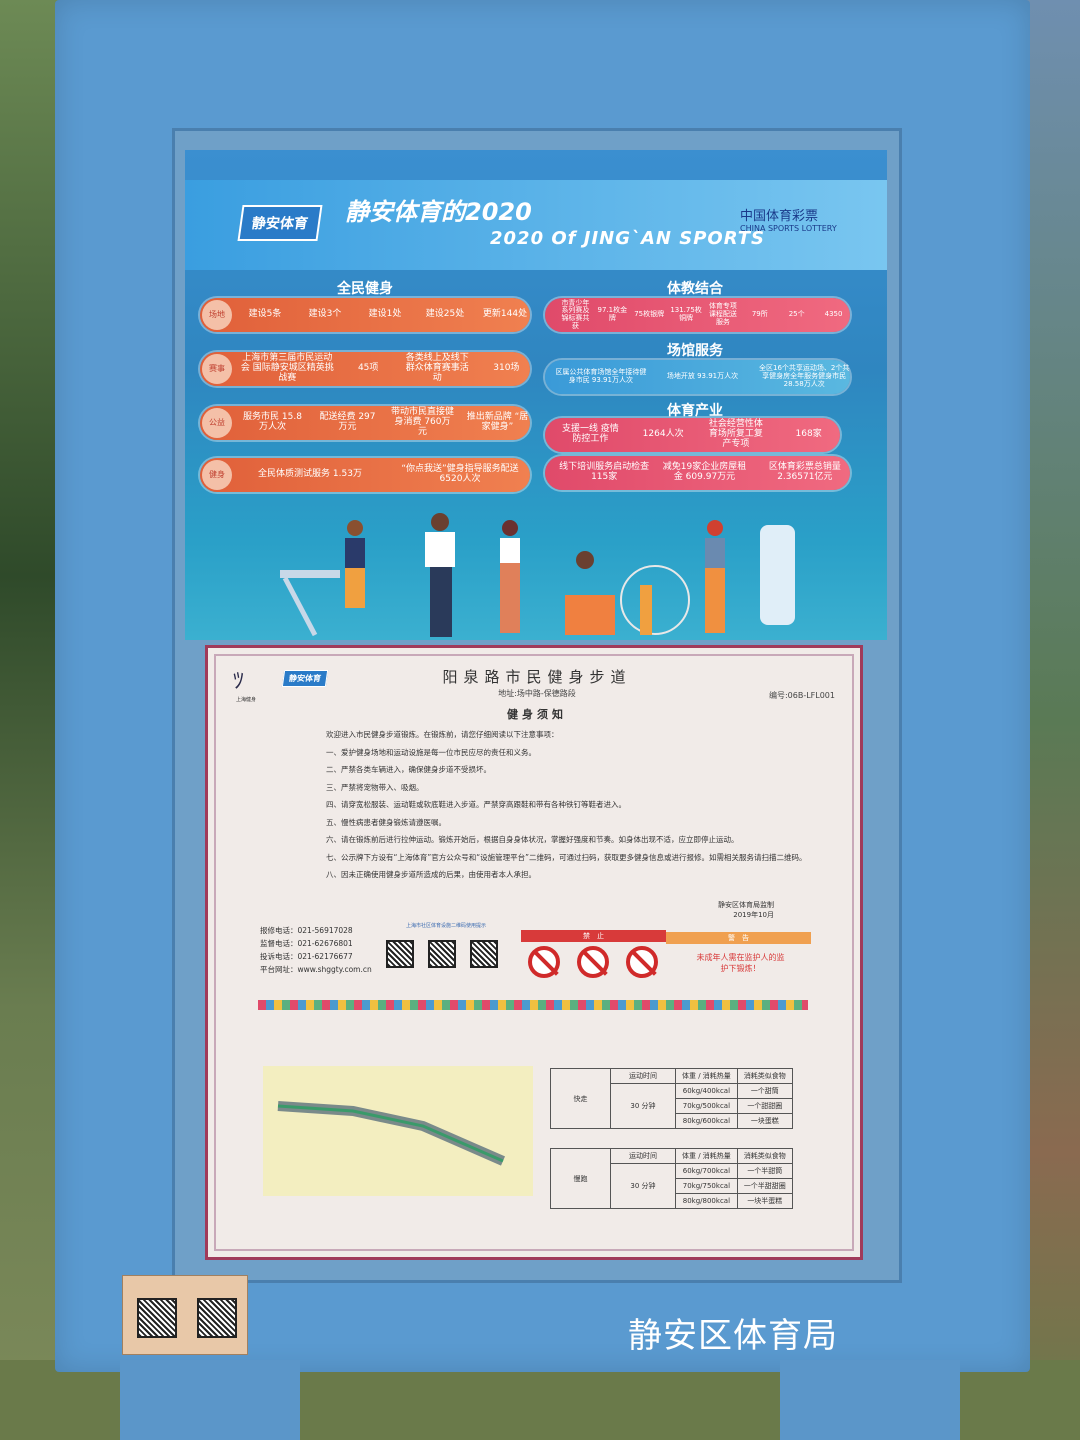 Image resolution: width=1080 pixels, height=1440 pixels. What do you see at coordinates (368, 368) in the screenshot?
I see `stat: 45项` at bounding box center [368, 368].